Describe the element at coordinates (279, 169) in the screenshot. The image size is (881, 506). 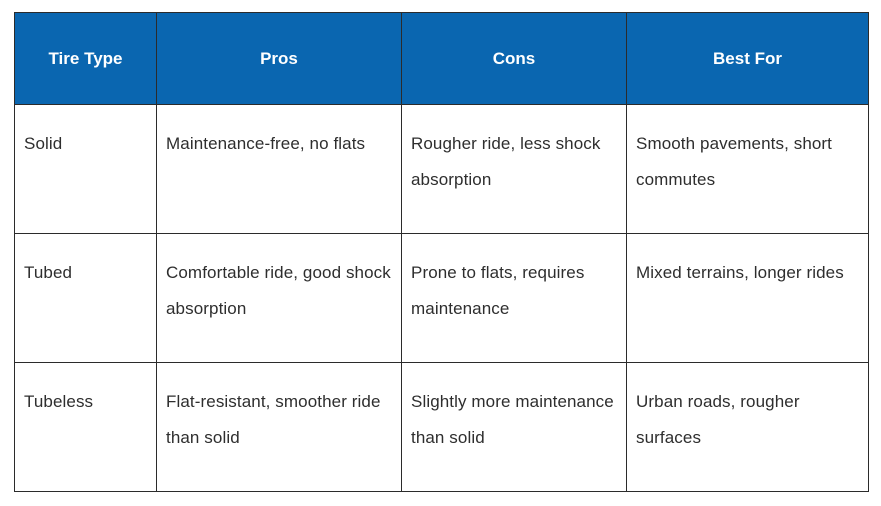
I see `cell-pros: Maintenance-free, no flats` at that location.